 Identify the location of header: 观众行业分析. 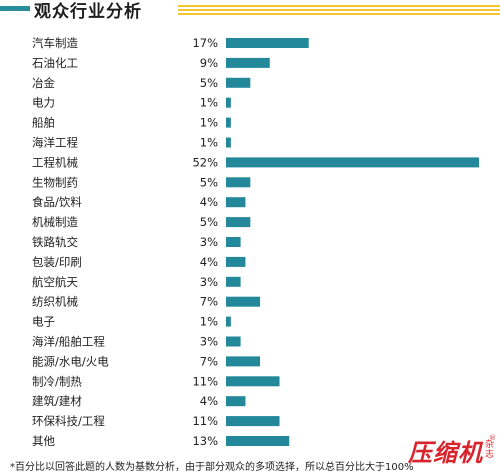
(250, 12).